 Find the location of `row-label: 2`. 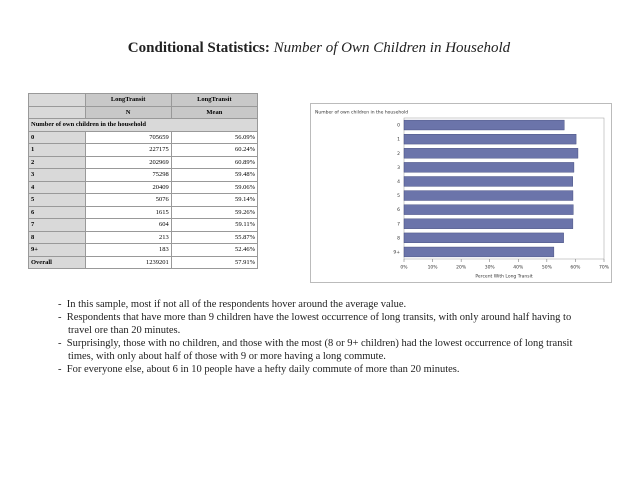

row-label: 2 is located at coordinates (57, 162).